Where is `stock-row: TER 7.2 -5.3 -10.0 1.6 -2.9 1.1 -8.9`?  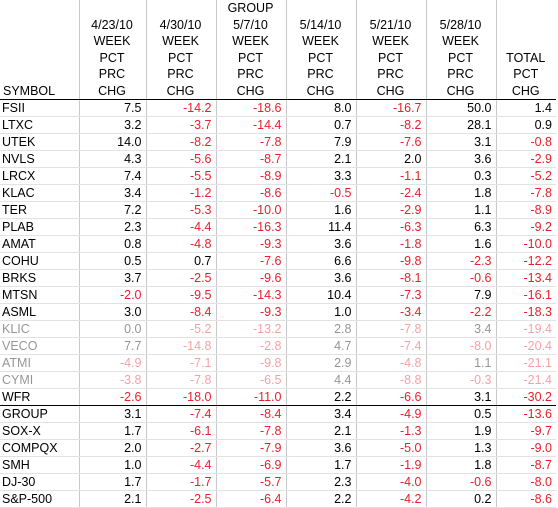
stock-row: TER 7.2 -5.3 -10.0 1.6 -2.9 1.1 -8.9 is located at coordinates (278, 210).